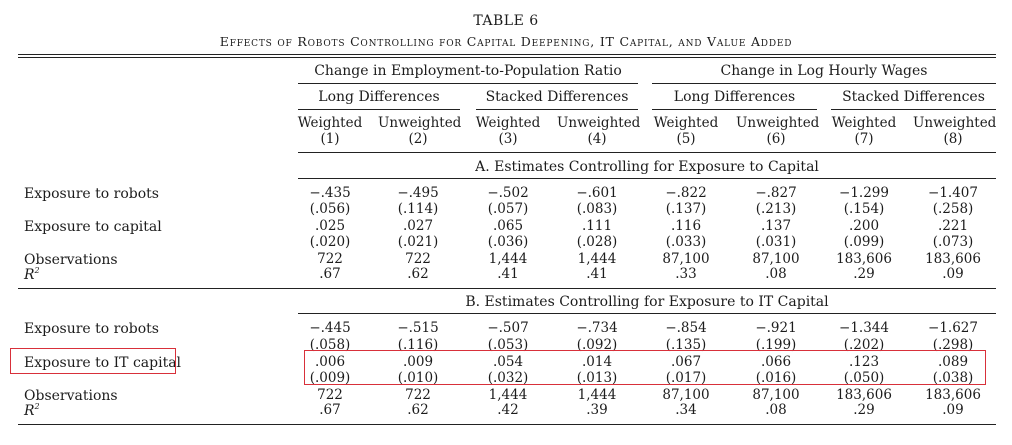 This screenshot has height=445, width=1012. Describe the element at coordinates (468, 71) in the screenshot. I see `col-group-employment: Change in Employment-to-Population Ratio` at that location.